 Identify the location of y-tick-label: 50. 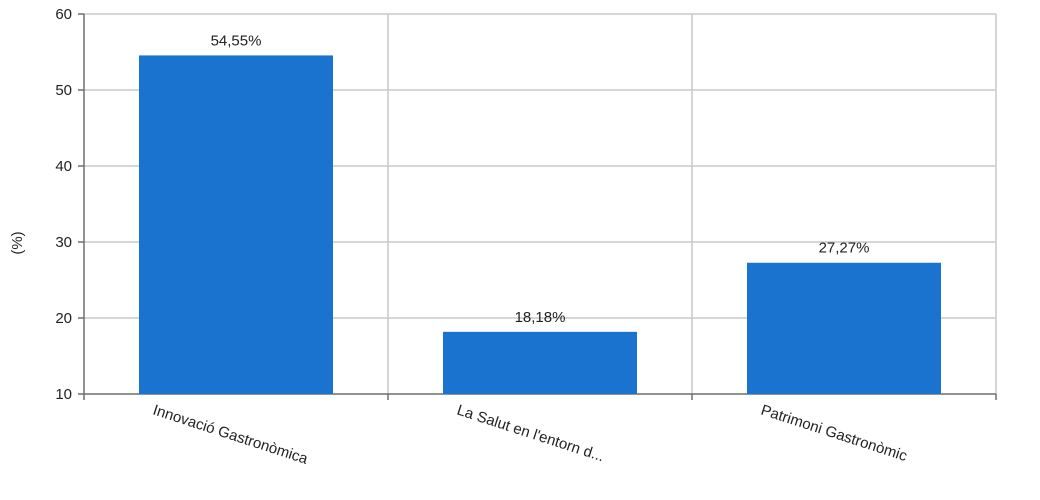
(63, 90).